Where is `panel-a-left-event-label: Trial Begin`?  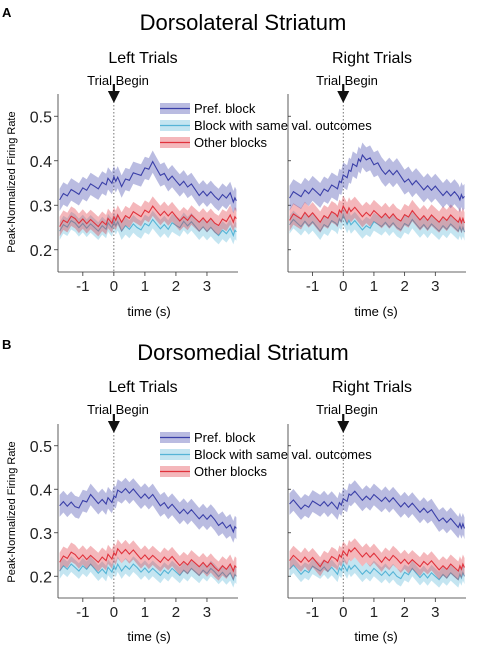
panel-a-left-event-label: Trial Begin is located at coordinates (118, 80).